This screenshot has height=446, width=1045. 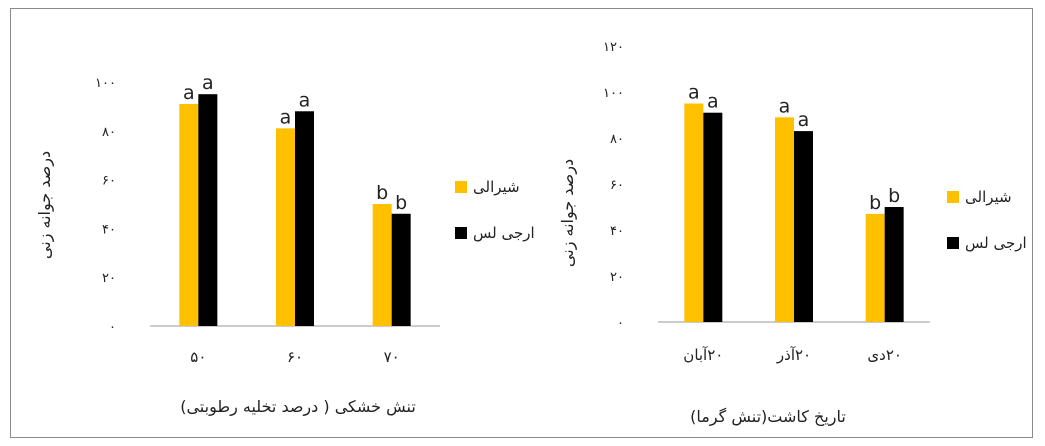 What do you see at coordinates (198, 357) in the screenshot?
I see `category-label: ۵۰` at bounding box center [198, 357].